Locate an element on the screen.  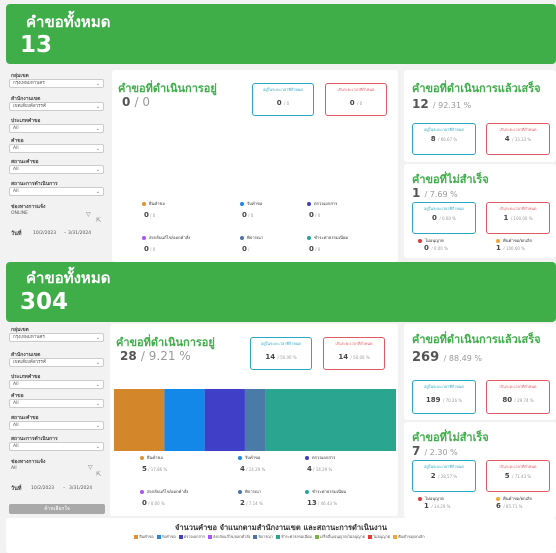
office-legend-item: ตรวจเอกสาร is located at coordinates (191, 536).